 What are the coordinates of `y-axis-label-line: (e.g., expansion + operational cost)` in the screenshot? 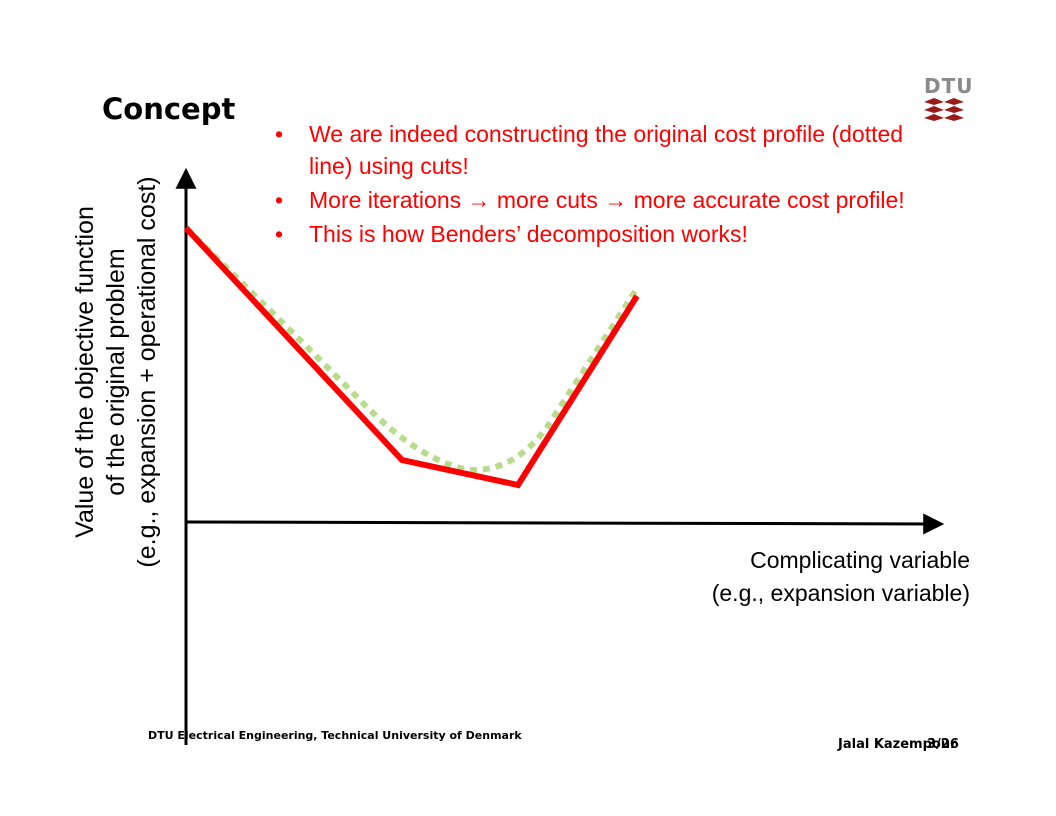 It's located at (147, 372).